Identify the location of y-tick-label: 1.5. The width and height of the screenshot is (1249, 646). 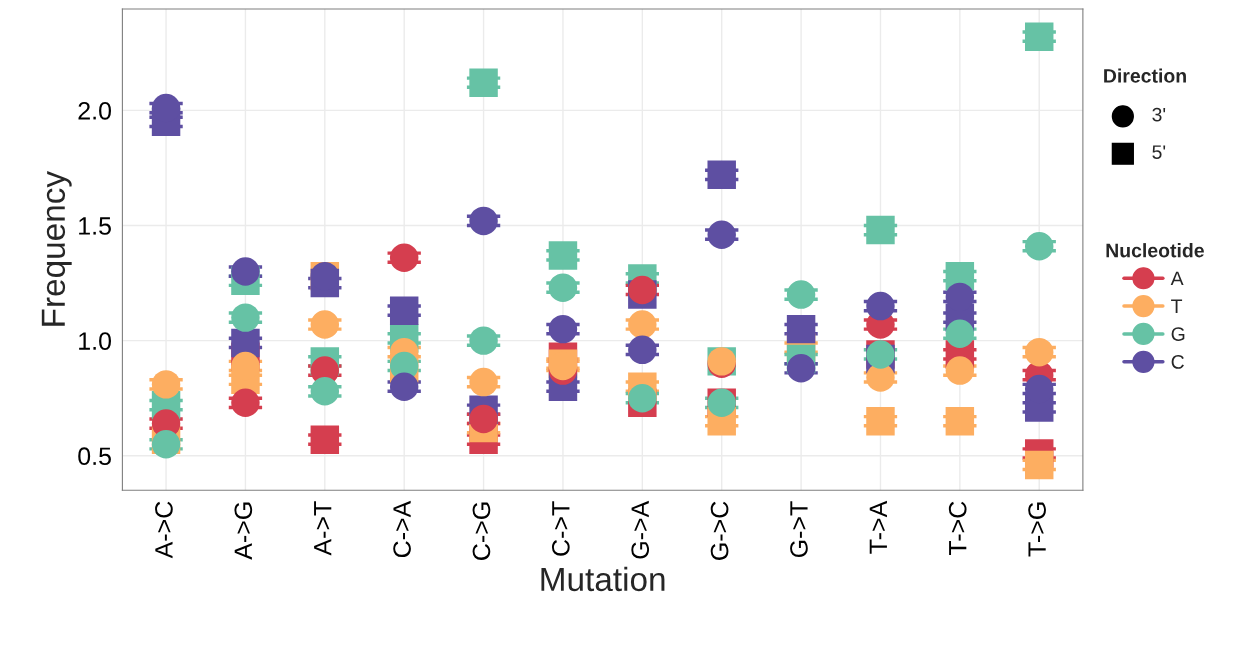
(95, 226).